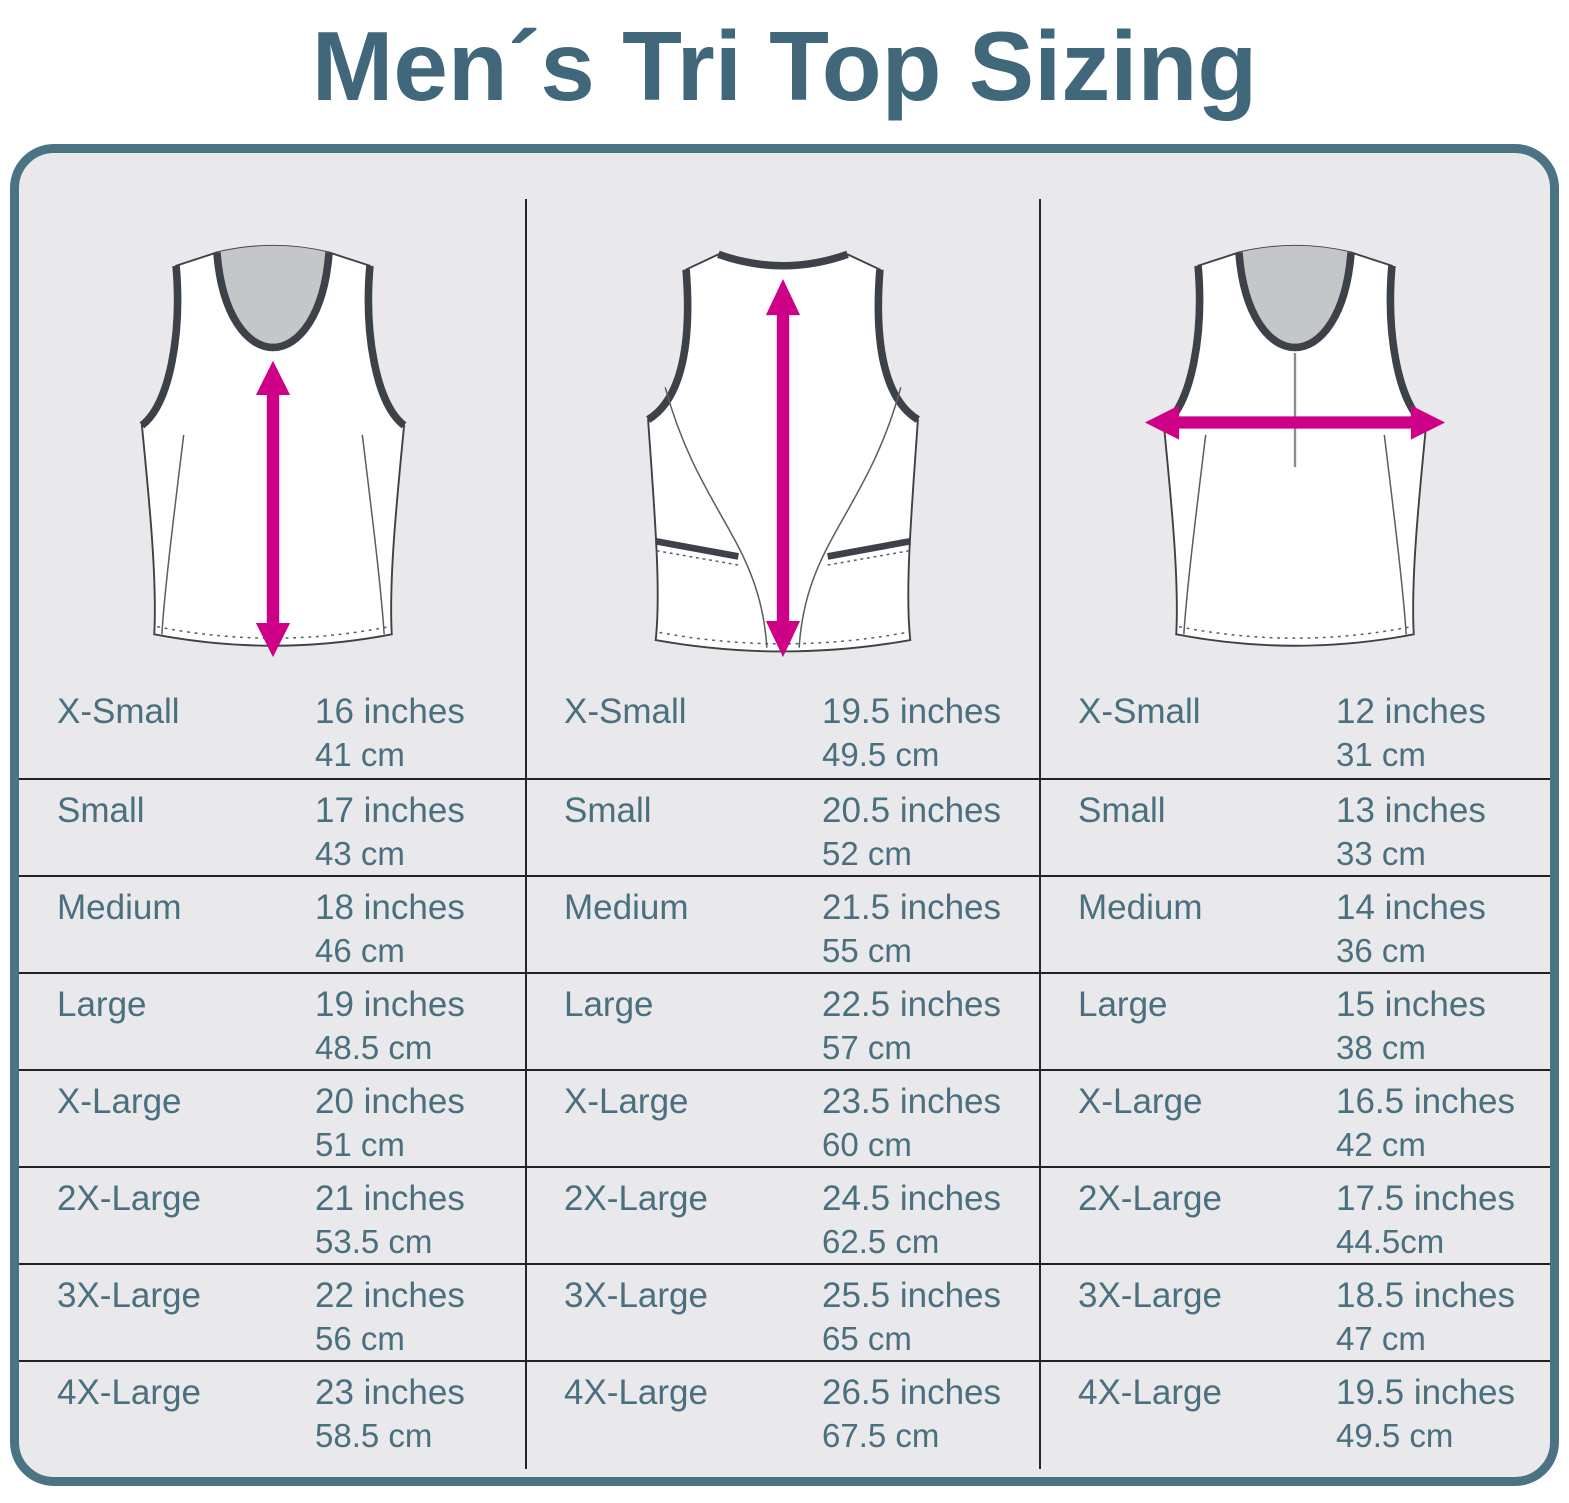 The width and height of the screenshot is (1569, 1503). I want to click on cm-value: 60 cm, so click(867, 1144).